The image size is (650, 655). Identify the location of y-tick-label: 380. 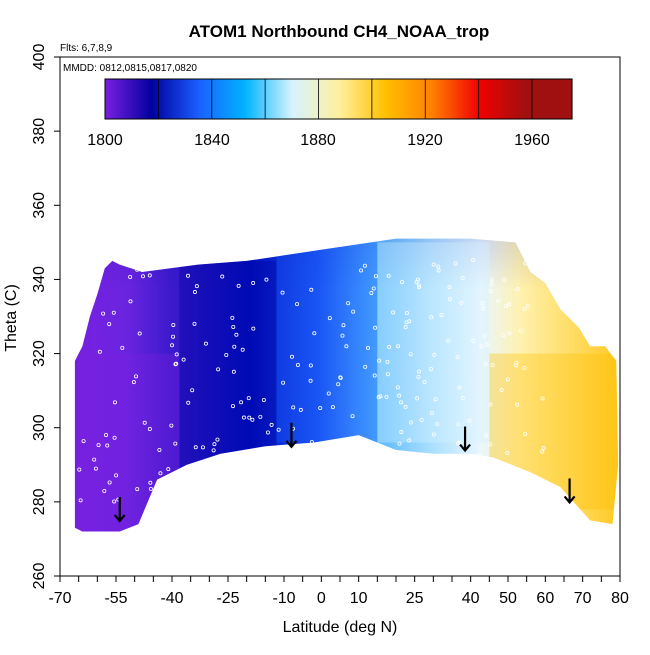
(39, 131).